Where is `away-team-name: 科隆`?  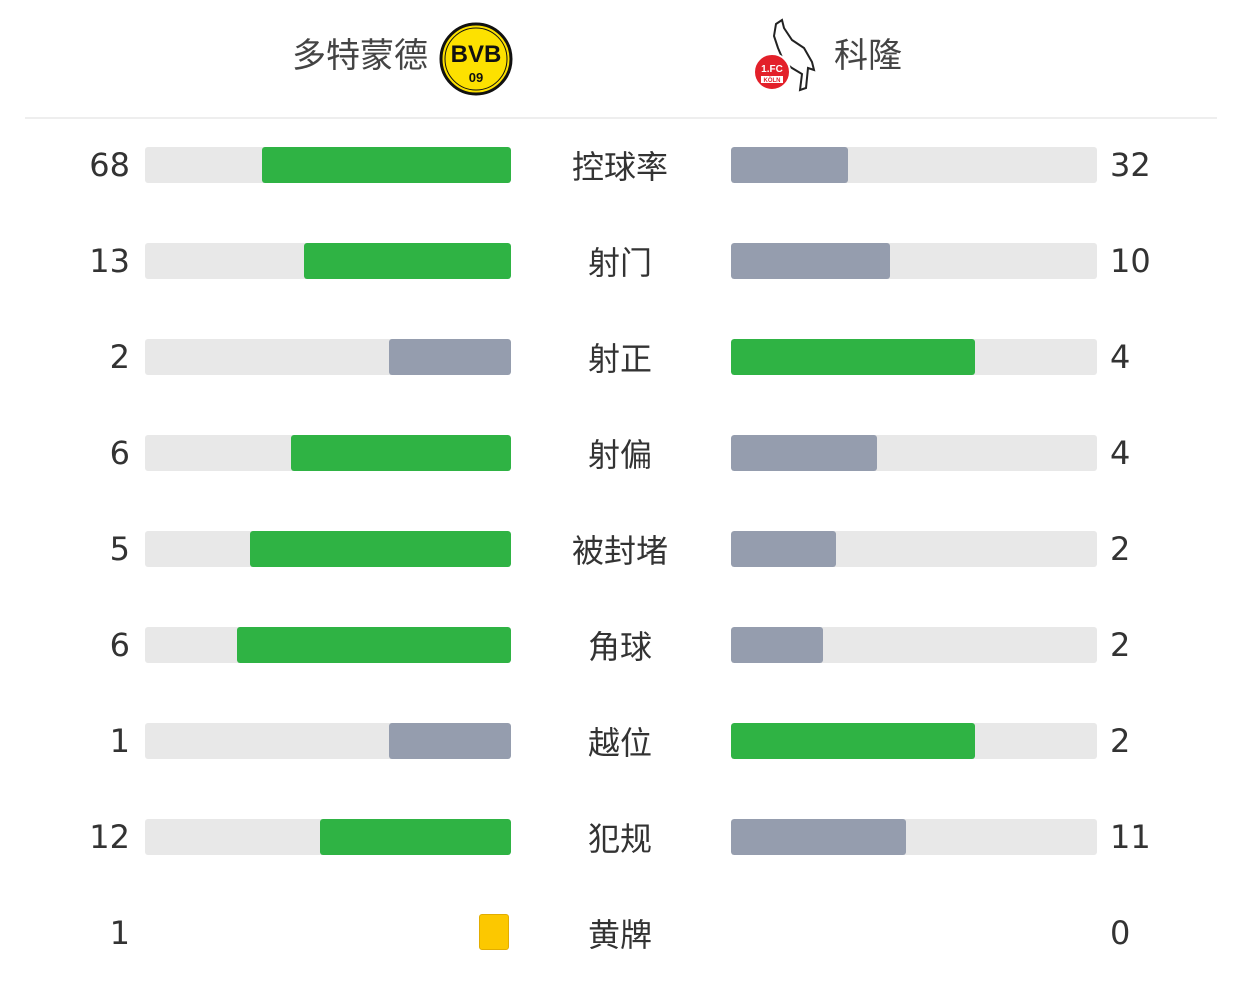 away-team-name: 科隆 is located at coordinates (868, 56).